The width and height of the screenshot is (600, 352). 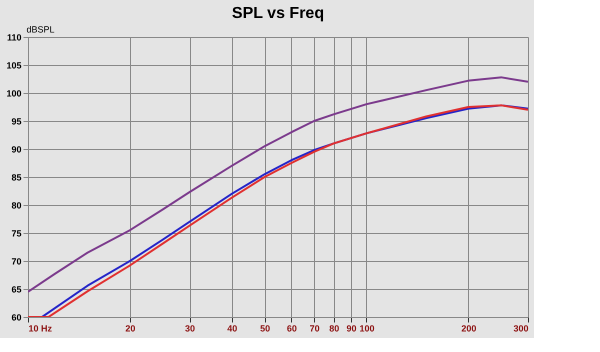 I want to click on y-tick-label: 65, so click(x=16, y=289).